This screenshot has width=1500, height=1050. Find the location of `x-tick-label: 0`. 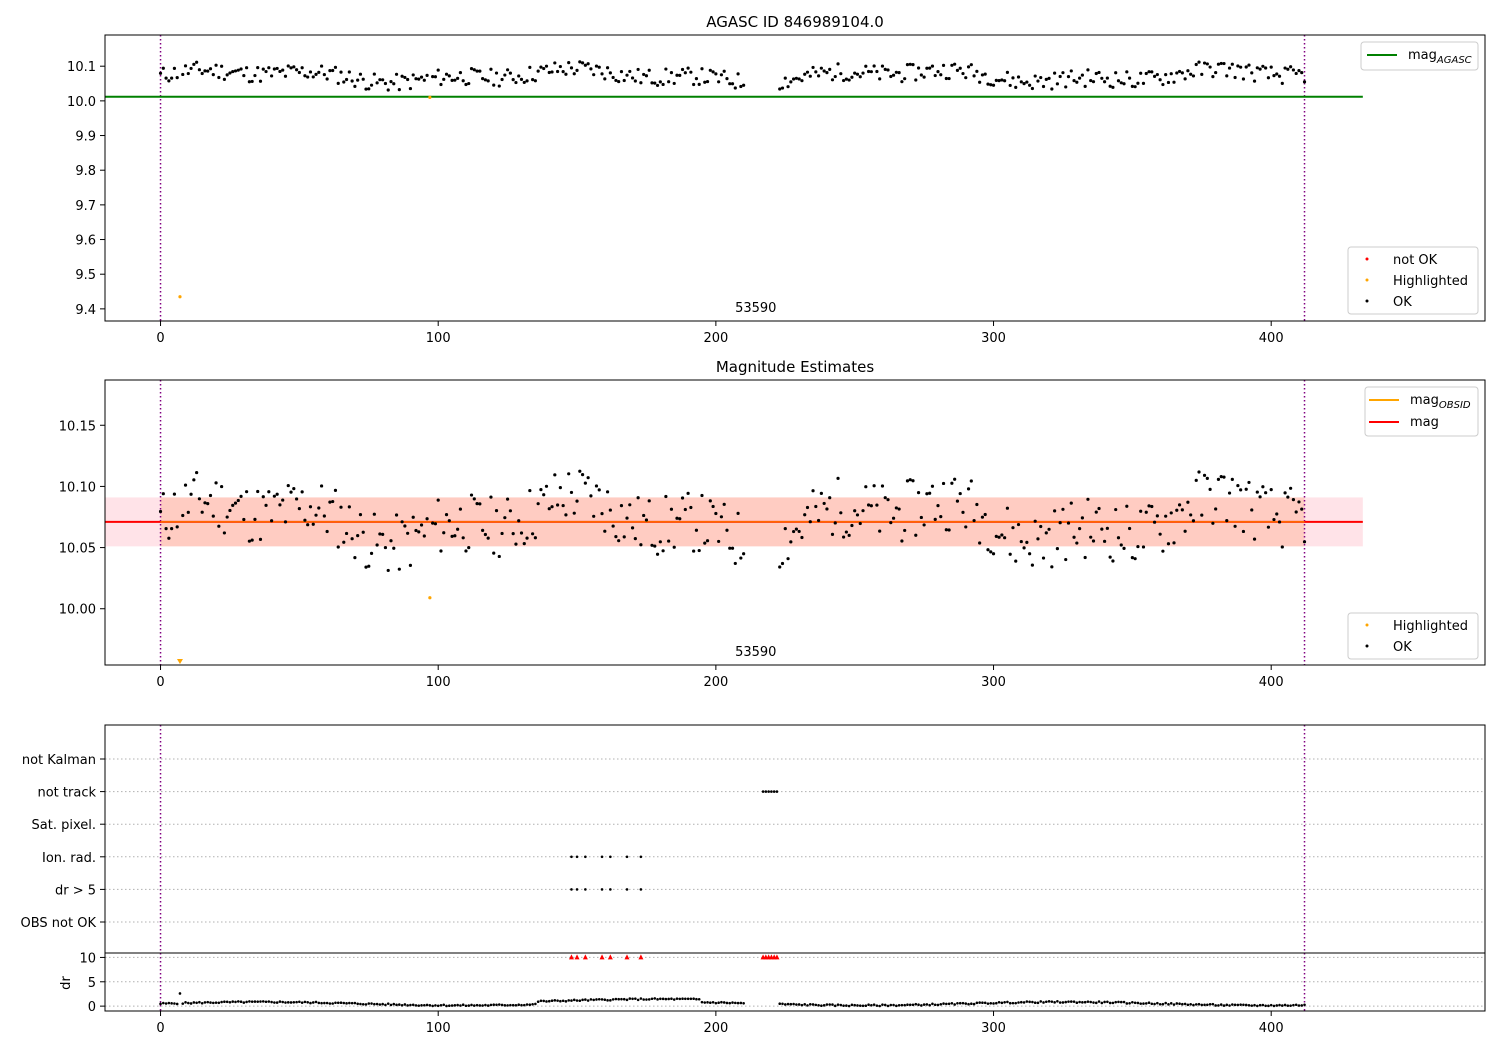

x-tick-label: 0 is located at coordinates (160, 1028).